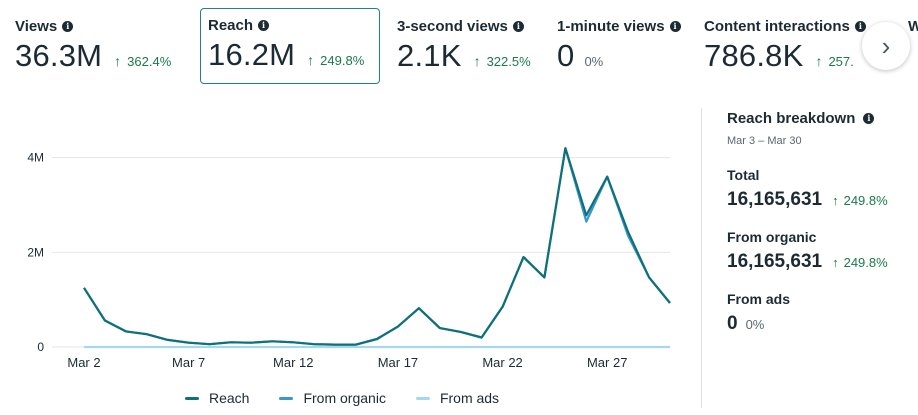 The width and height of the screenshot is (918, 415). I want to click on metric-card-1-minute-views: 1-minute views i 0 0%, so click(619, 46).